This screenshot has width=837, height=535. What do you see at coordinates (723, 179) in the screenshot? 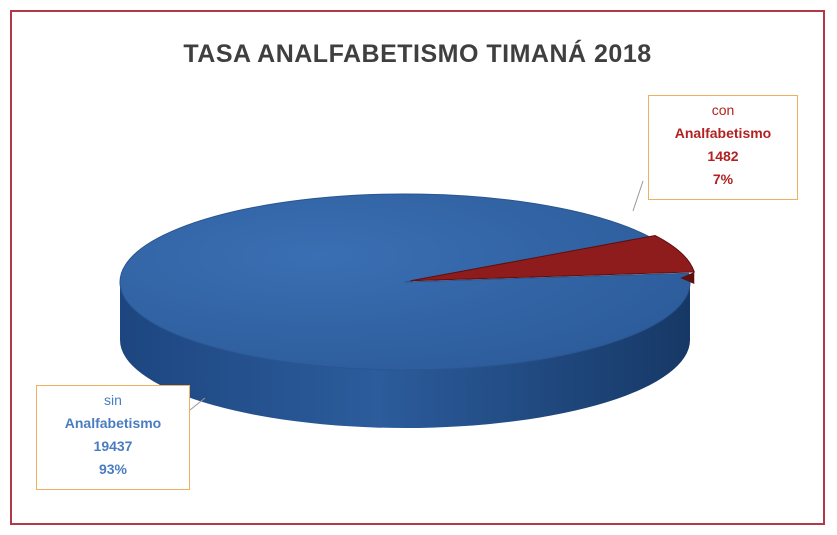
I see `data-label-con-percent: 7%` at bounding box center [723, 179].